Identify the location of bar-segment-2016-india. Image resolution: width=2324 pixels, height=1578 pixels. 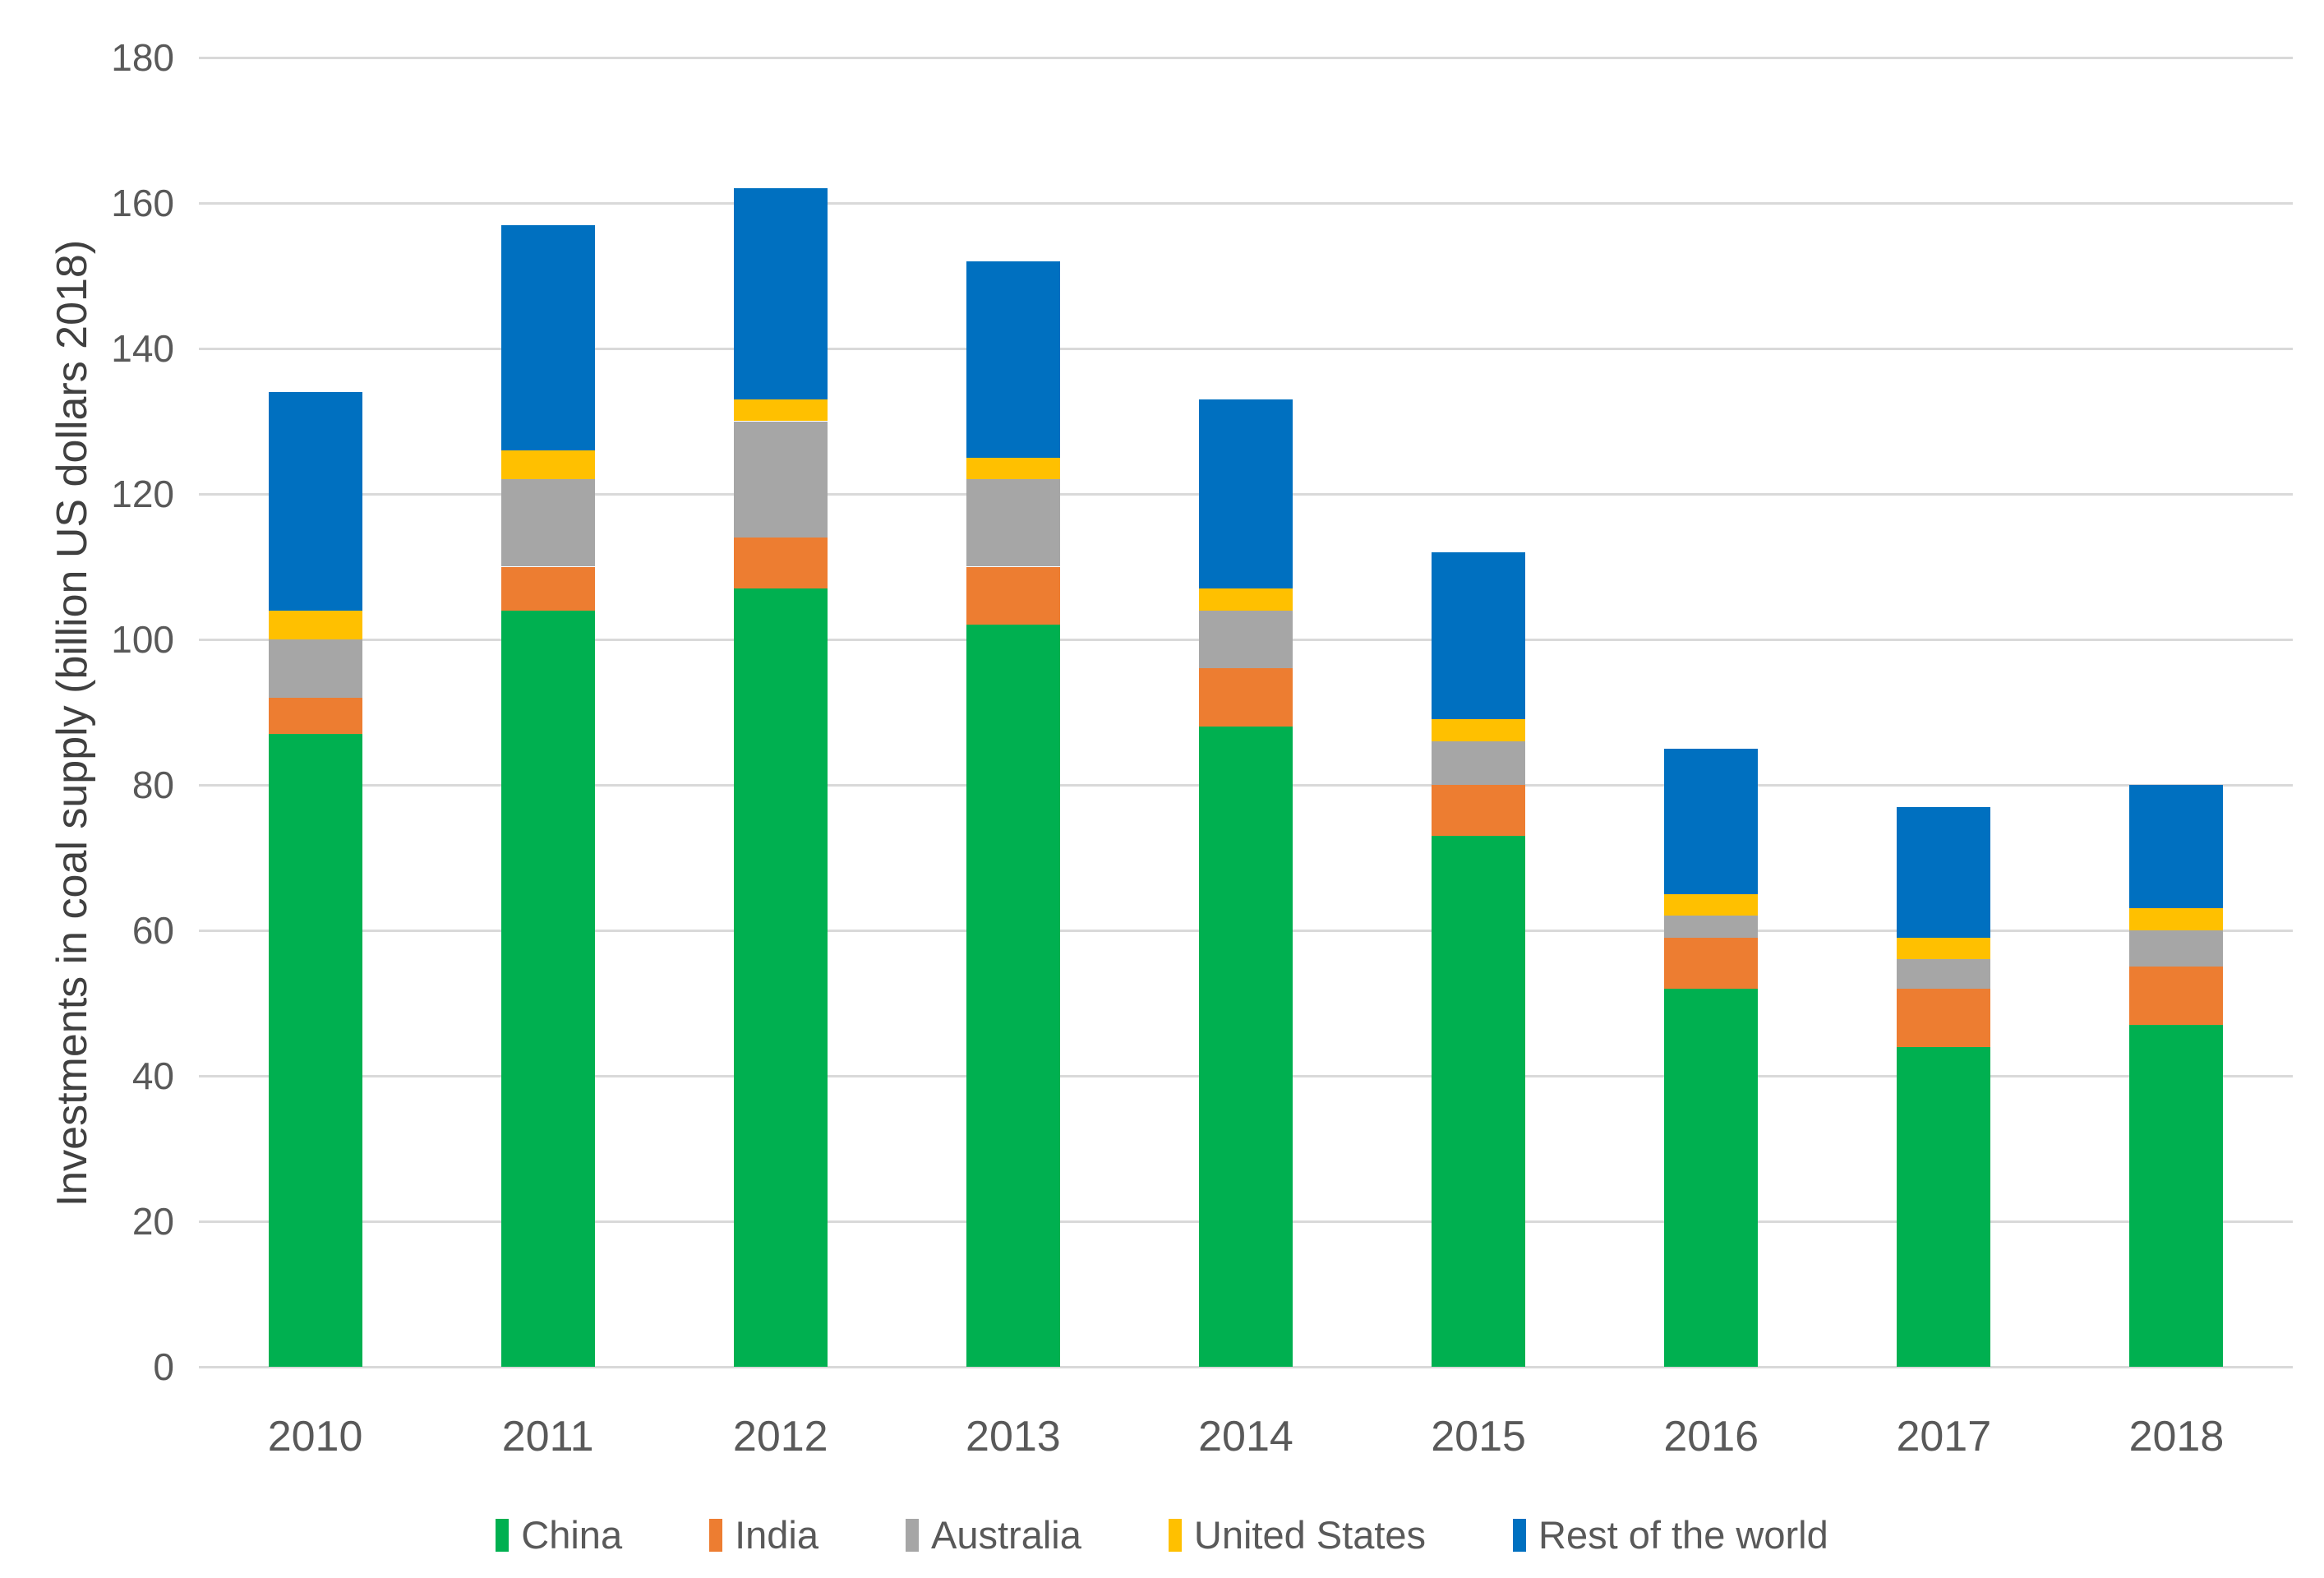
(1711, 963).